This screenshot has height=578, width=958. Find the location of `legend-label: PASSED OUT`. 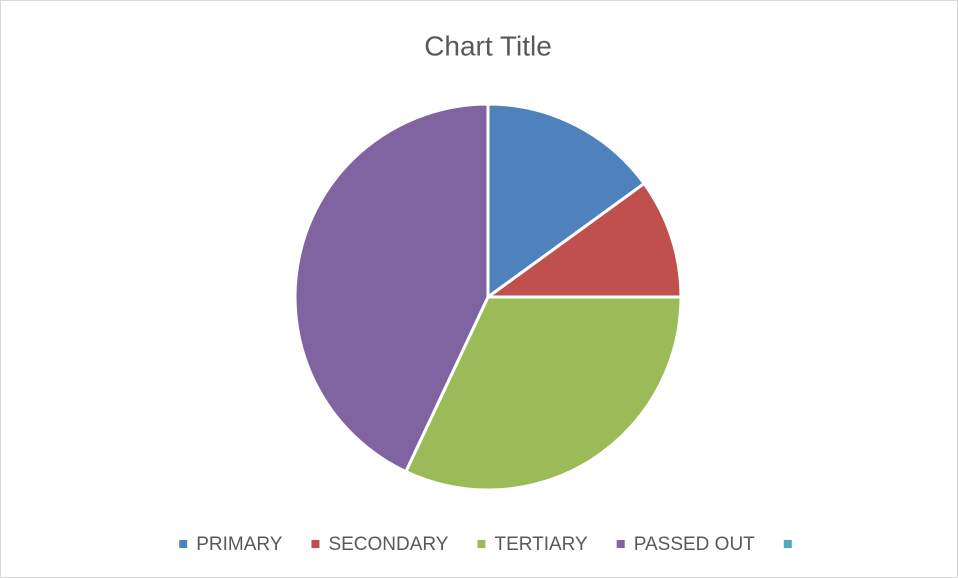

legend-label: PASSED OUT is located at coordinates (694, 544).